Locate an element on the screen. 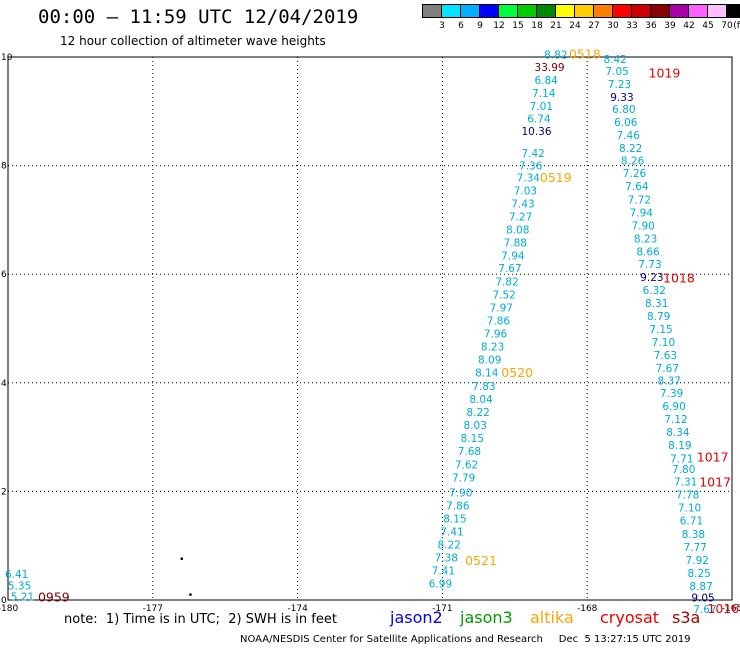 The image size is (740, 650). wave-height-label: 7.73 is located at coordinates (649, 265).